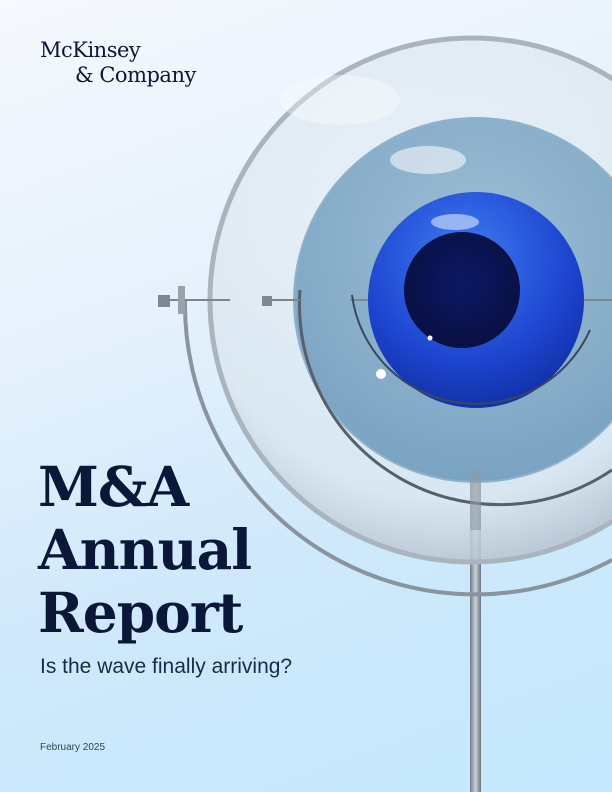 The height and width of the screenshot is (792, 612). I want to click on title-line3: Report, so click(140, 612).